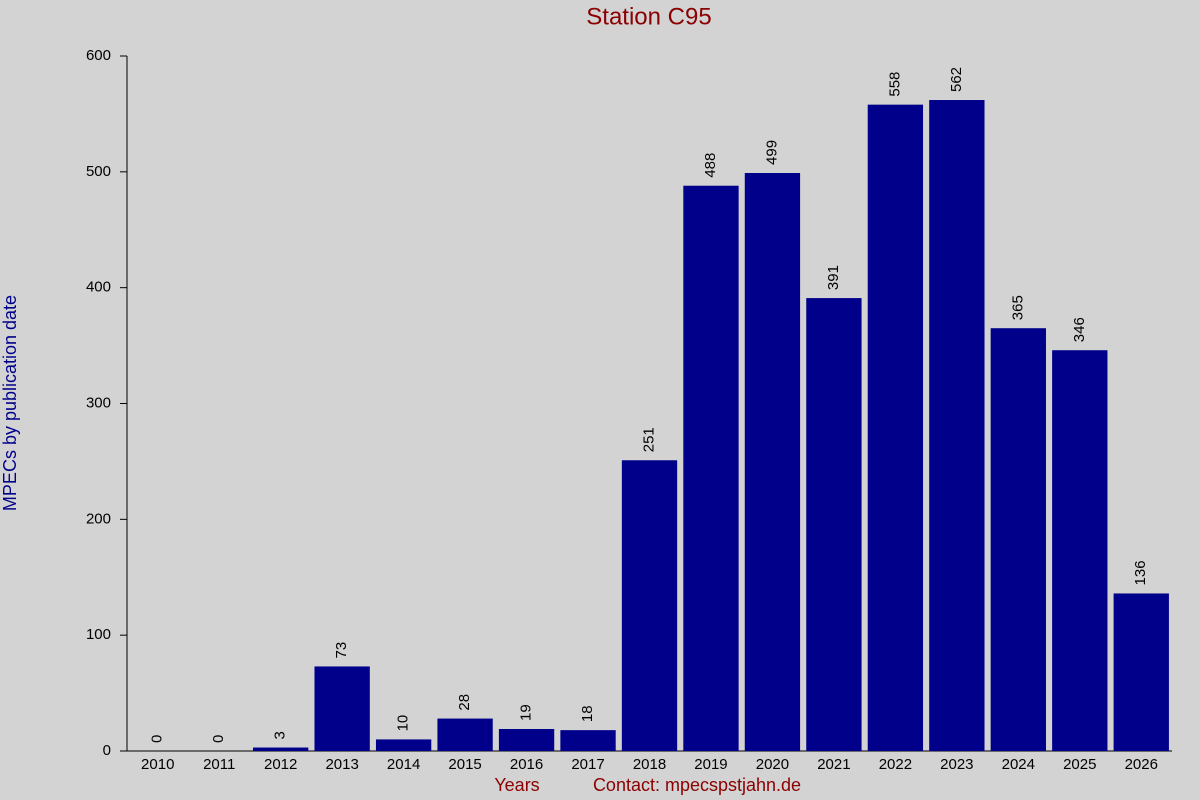 The height and width of the screenshot is (800, 1200). What do you see at coordinates (280, 764) in the screenshot?
I see `x-tick-label: 2012` at bounding box center [280, 764].